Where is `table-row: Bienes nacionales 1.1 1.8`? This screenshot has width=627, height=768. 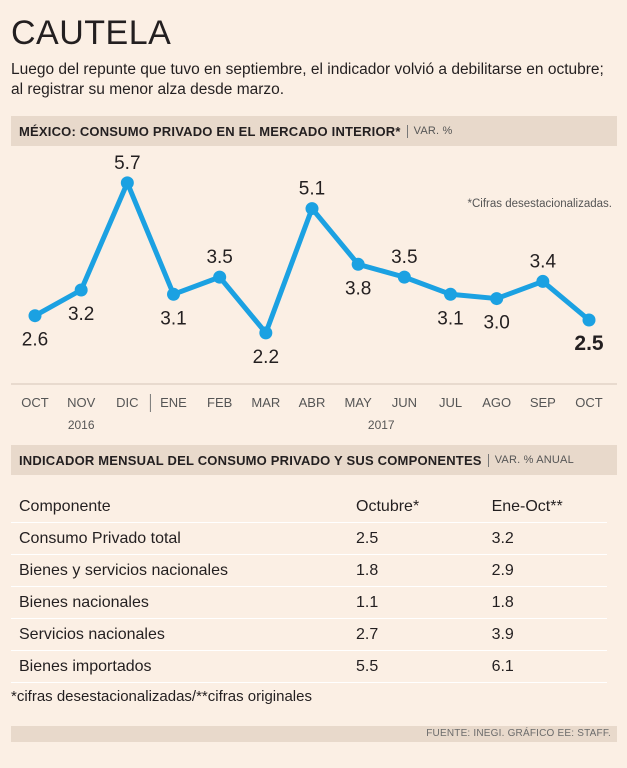
table-row: Bienes nacionales 1.1 1.8 is located at coordinates (309, 602).